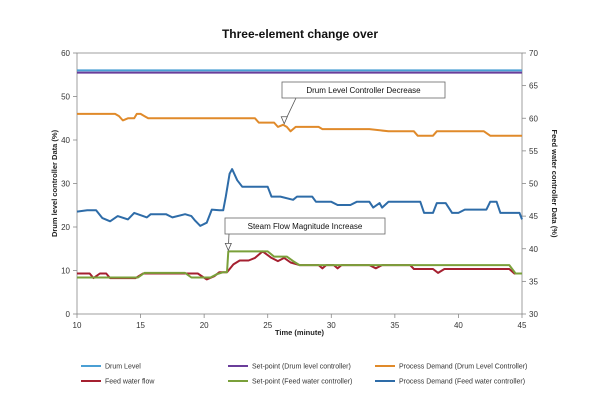 The height and width of the screenshot is (405, 600). What do you see at coordinates (65, 140) in the screenshot?
I see `left-axis-tick-label: 40` at bounding box center [65, 140].